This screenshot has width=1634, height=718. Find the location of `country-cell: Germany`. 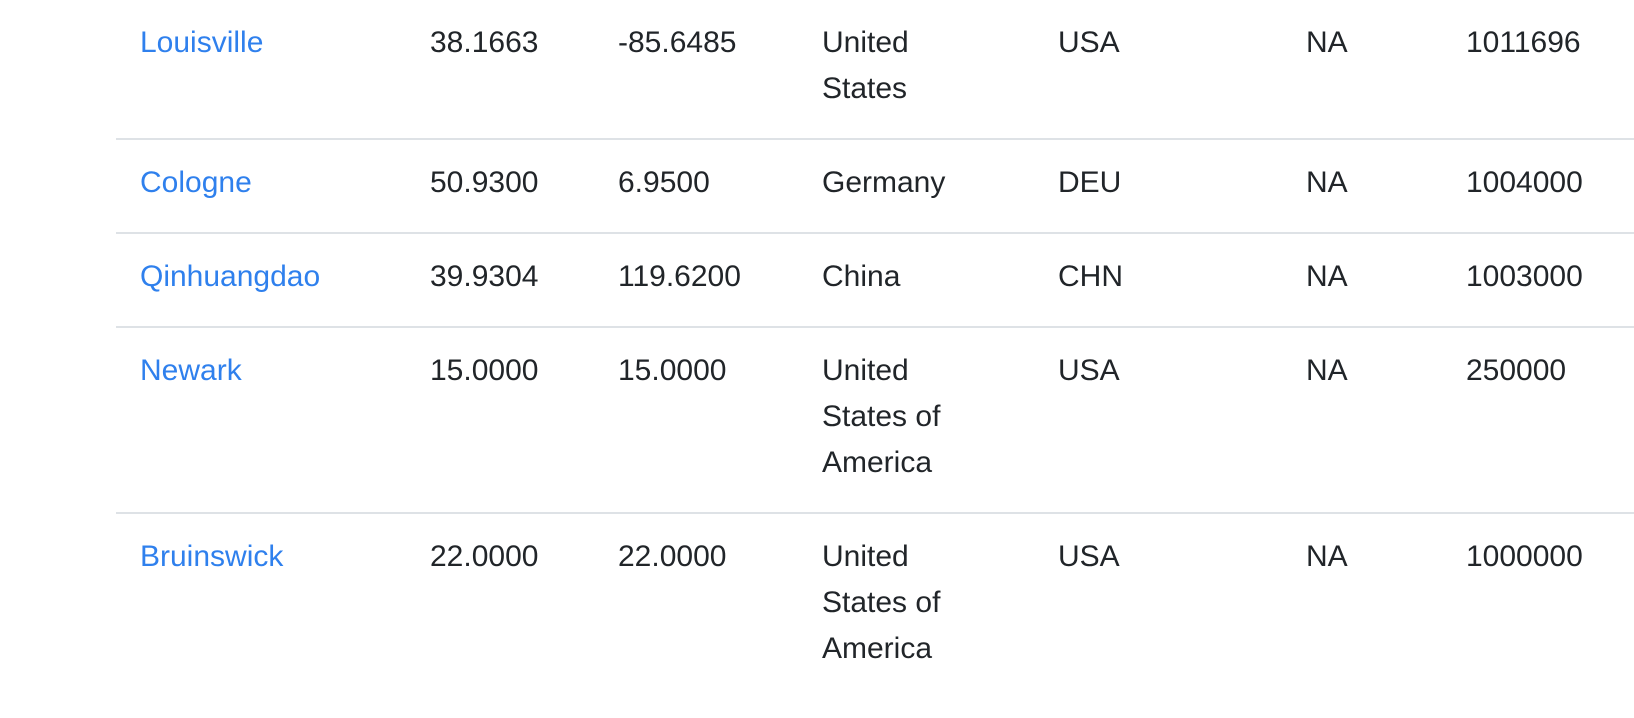

country-cell: Germany is located at coordinates (884, 182).